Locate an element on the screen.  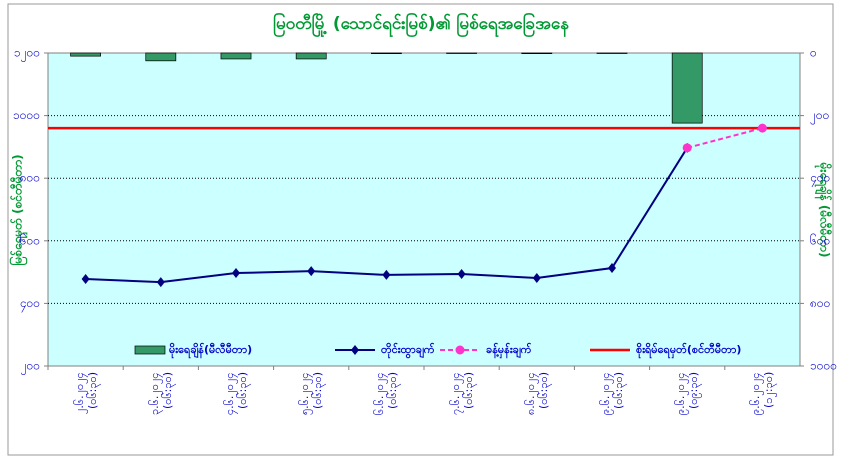
y-tick-label: ၁၀၀၀ is located at coordinates (26, 115).